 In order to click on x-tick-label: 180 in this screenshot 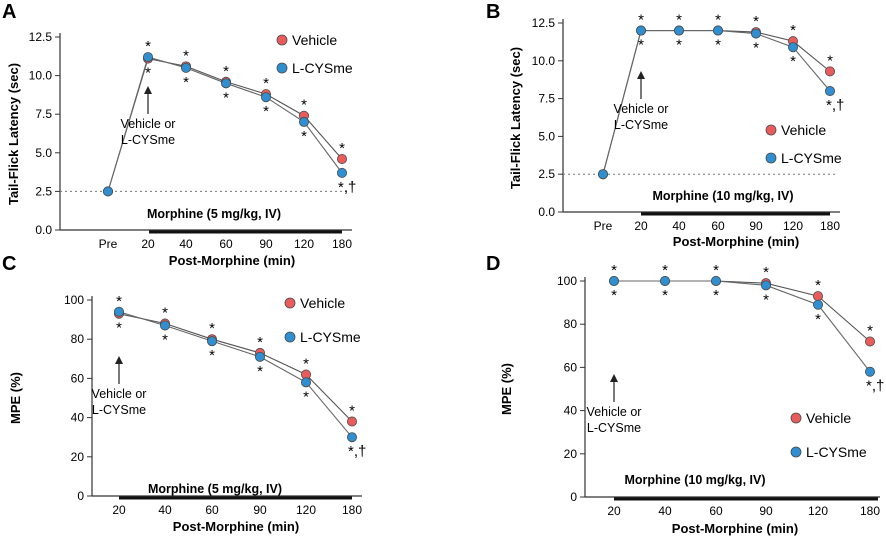, I will do `click(342, 244)`.